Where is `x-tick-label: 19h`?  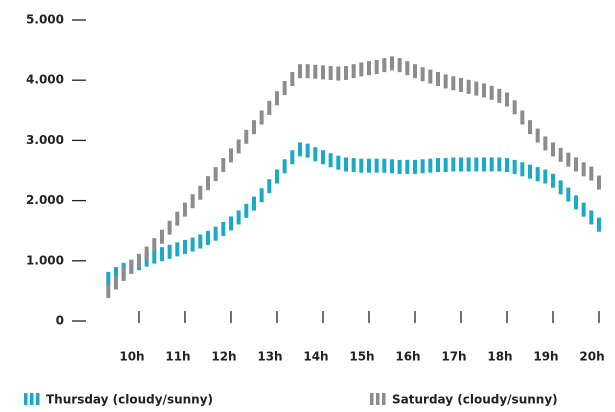
x-tick-label: 19h is located at coordinates (545, 357).